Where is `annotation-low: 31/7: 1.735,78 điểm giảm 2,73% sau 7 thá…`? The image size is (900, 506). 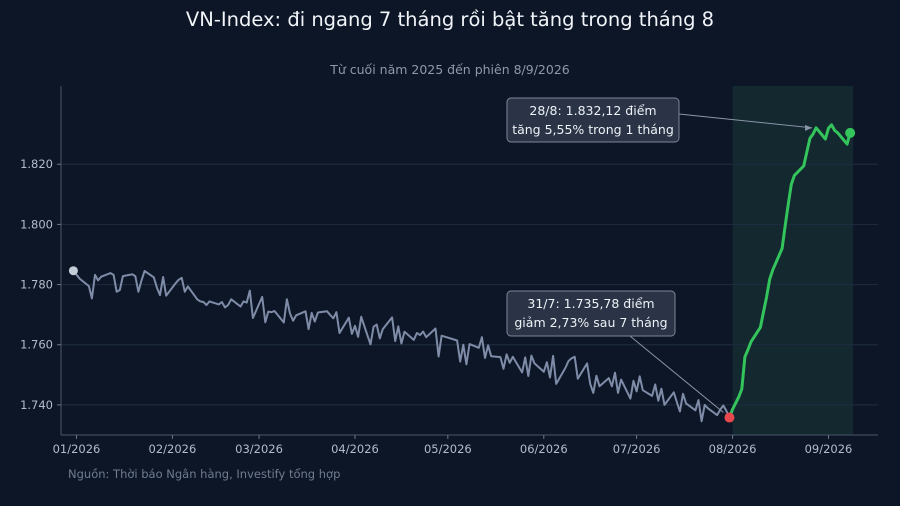 annotation-low: 31/7: 1.735,78 điểm giảm 2,73% sau 7 thá… is located at coordinates (615, 351).